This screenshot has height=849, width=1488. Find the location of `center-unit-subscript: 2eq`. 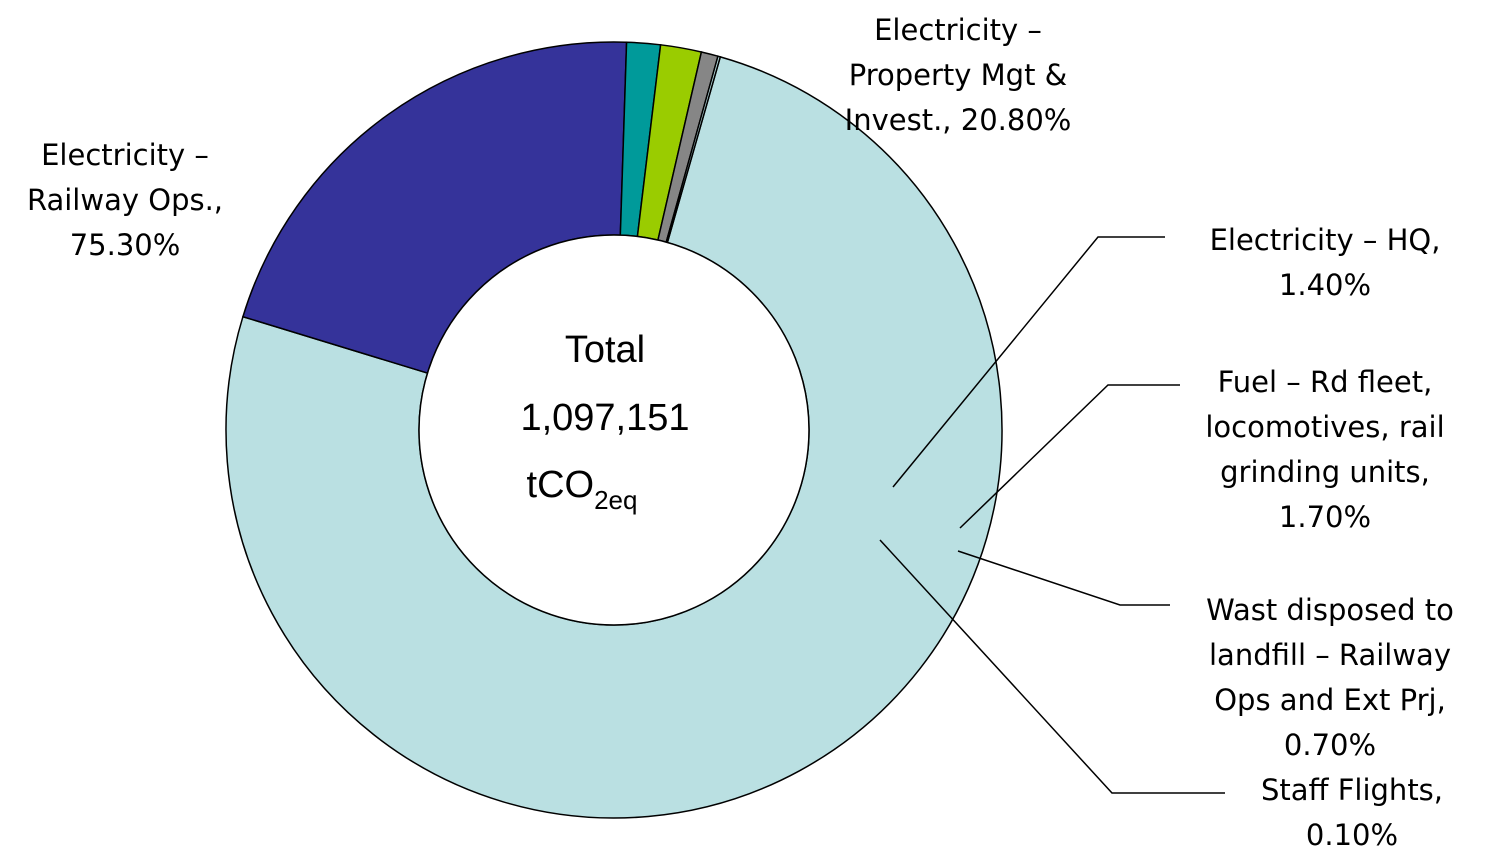

center-unit-subscript: 2eq is located at coordinates (615, 500).